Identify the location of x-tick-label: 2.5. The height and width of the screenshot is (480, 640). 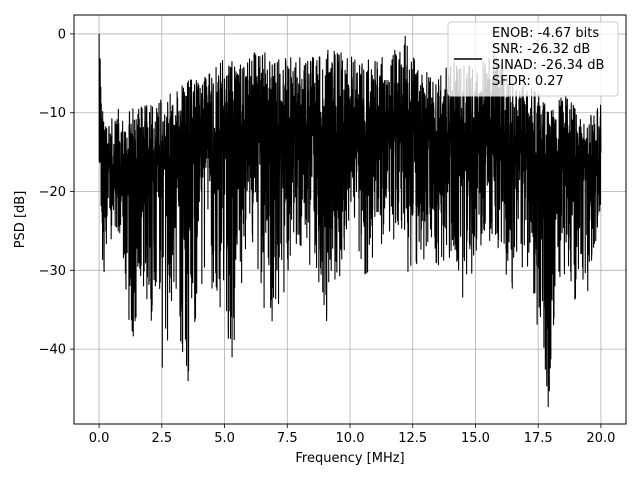
(161, 438).